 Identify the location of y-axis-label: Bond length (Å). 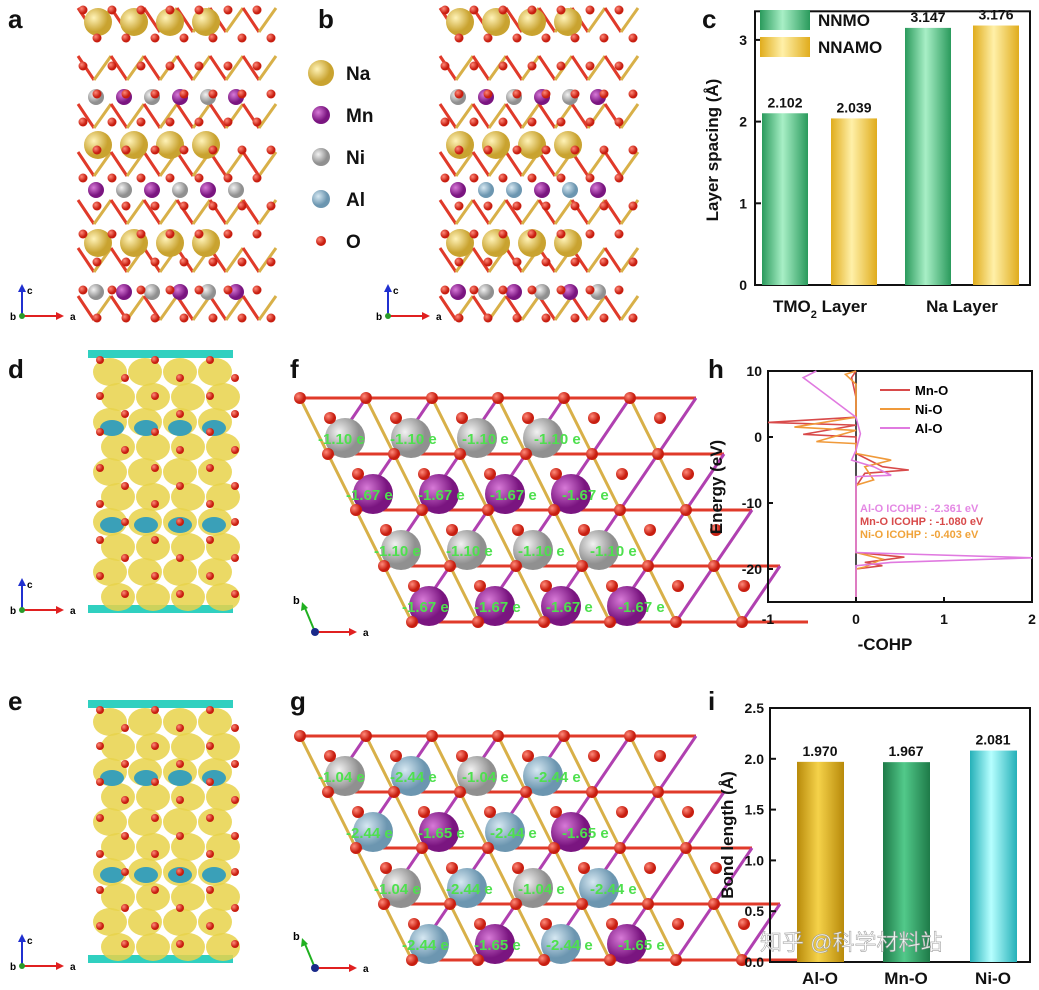
(727, 834).